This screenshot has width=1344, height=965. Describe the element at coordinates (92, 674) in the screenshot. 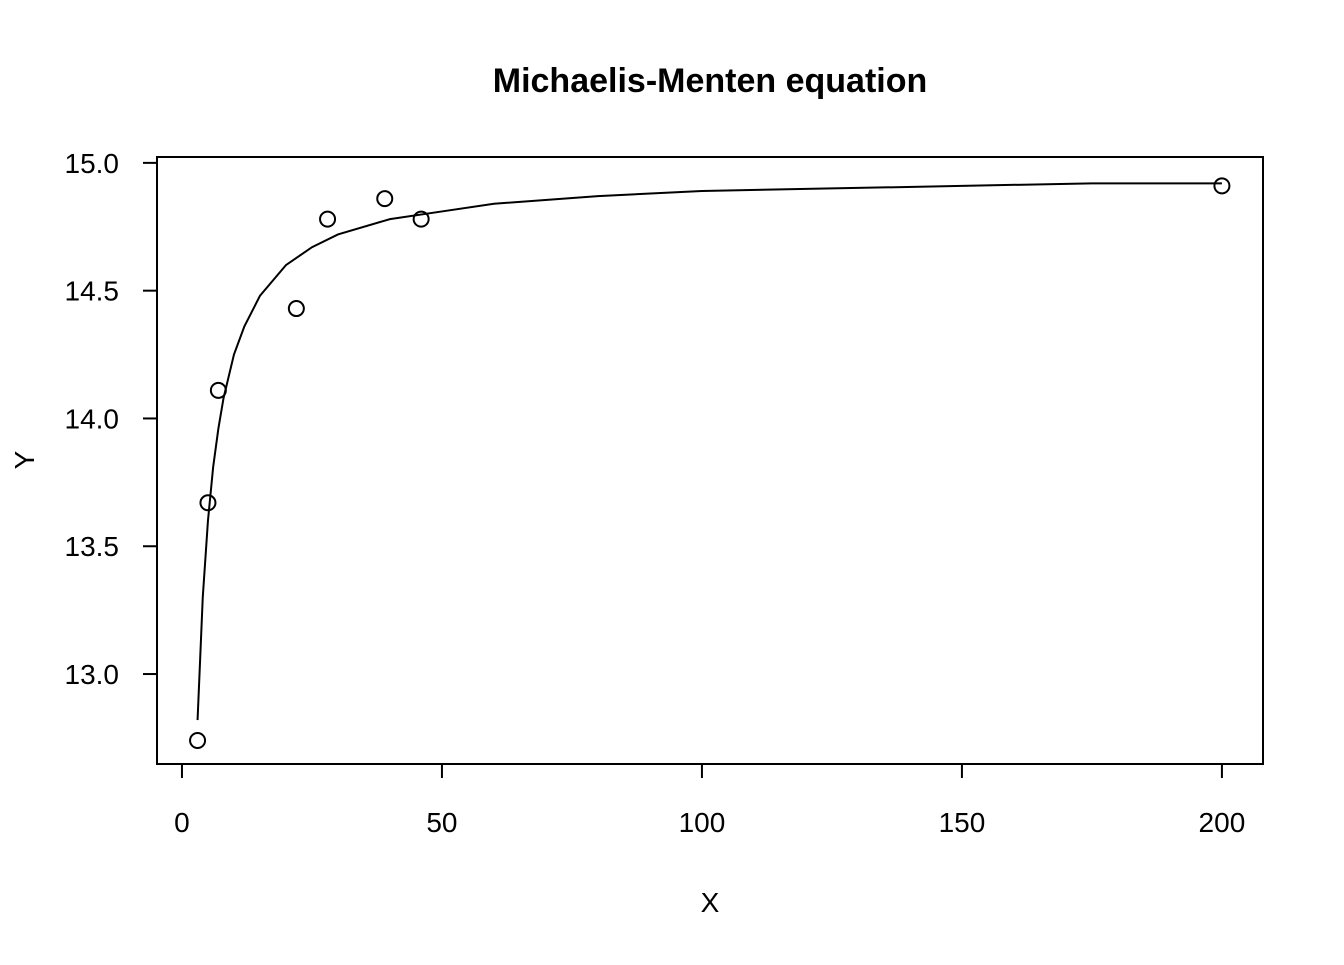

I see `y-tick-label: 13.0` at that location.